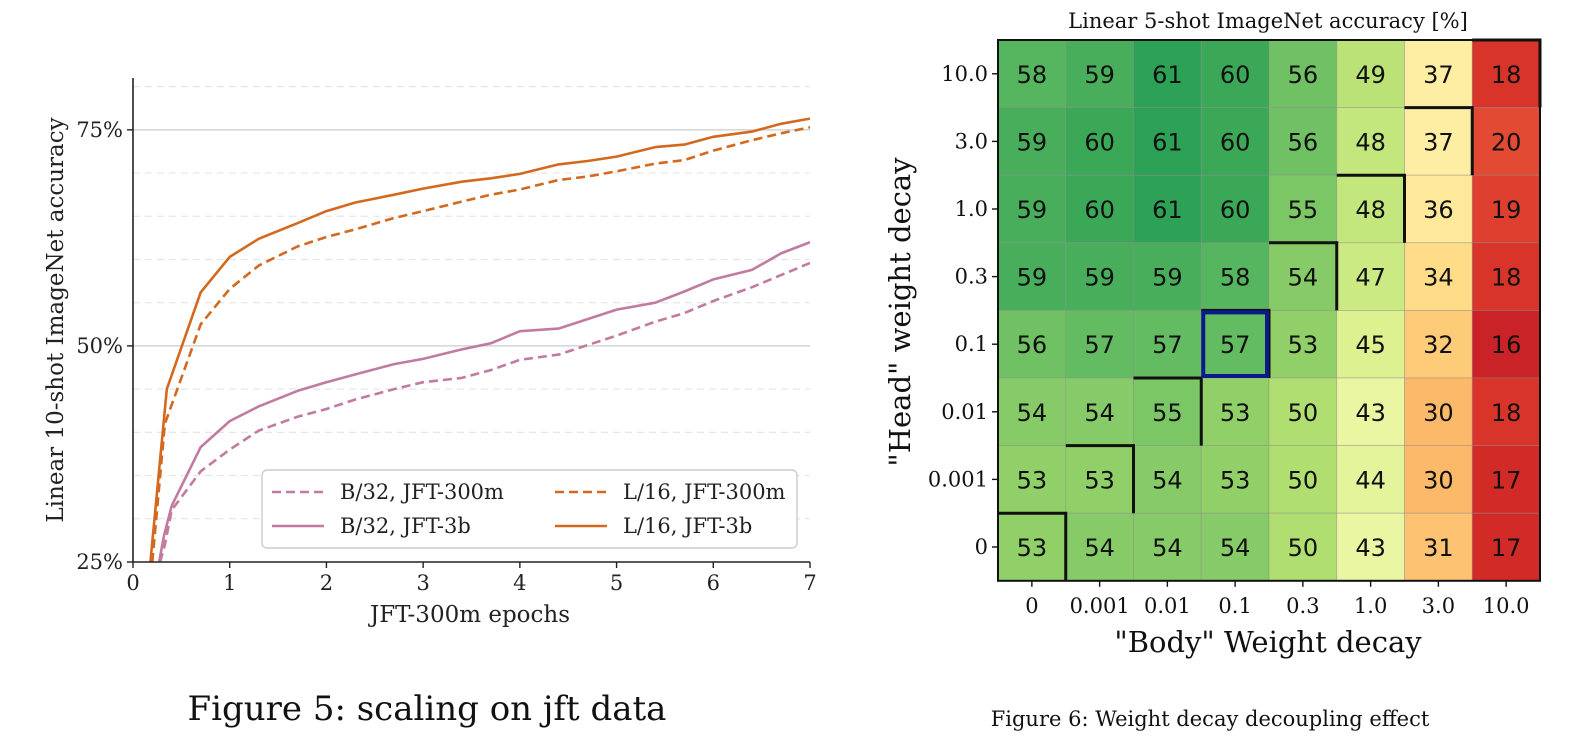 The width and height of the screenshot is (1588, 747). Describe the element at coordinates (704, 492) in the screenshot. I see `legend-label: L/16, JFT-300m` at that location.